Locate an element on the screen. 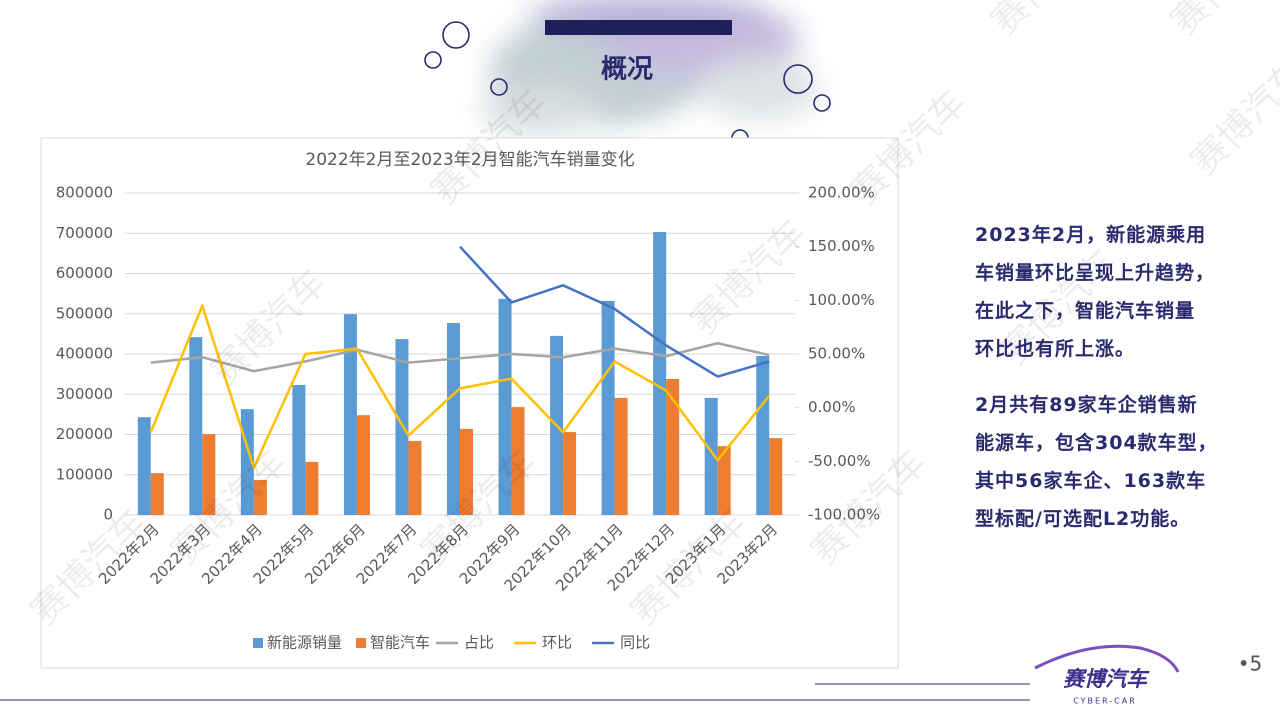 Image resolution: width=1280 pixels, height=720 pixels. decor-circles is located at coordinates (627, 84).